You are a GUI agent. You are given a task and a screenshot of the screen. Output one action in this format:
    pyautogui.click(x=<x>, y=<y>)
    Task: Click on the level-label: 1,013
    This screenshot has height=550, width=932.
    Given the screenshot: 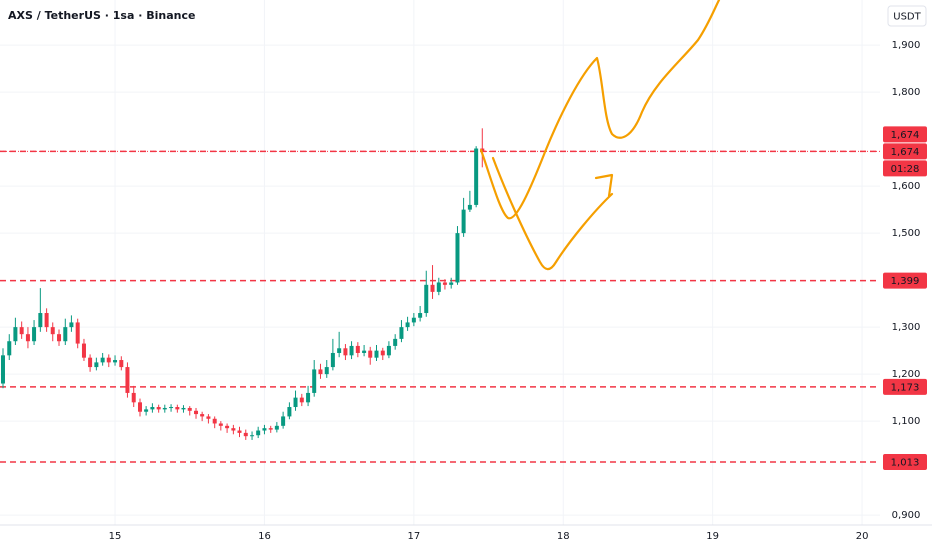 What is the action you would take?
    pyautogui.click(x=905, y=463)
    